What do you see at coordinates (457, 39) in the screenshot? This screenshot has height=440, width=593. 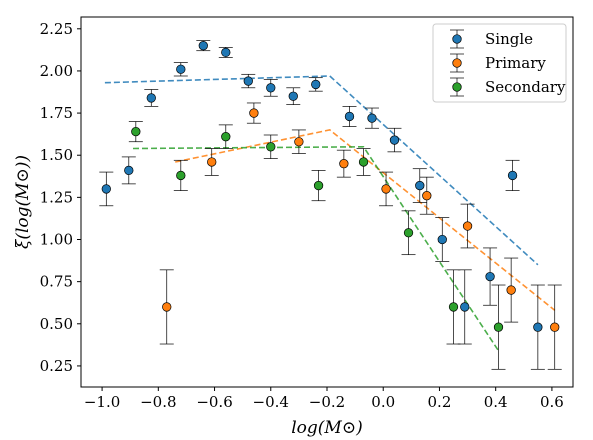 I see `legend-marker-single` at bounding box center [457, 39].